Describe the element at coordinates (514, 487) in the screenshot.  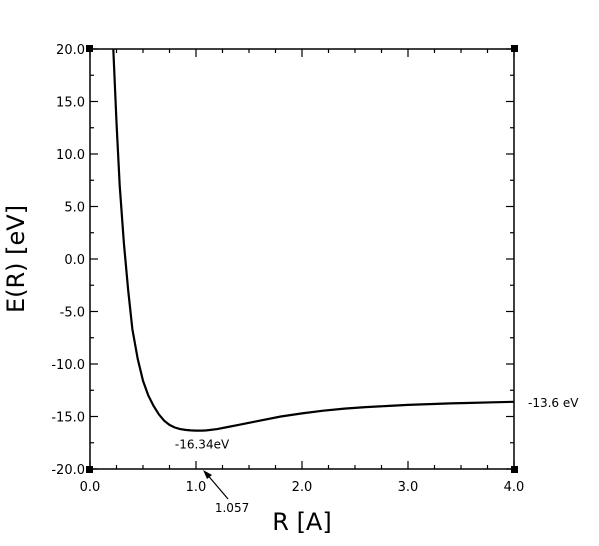
I see `x-tick-label: 4.0` at that location.